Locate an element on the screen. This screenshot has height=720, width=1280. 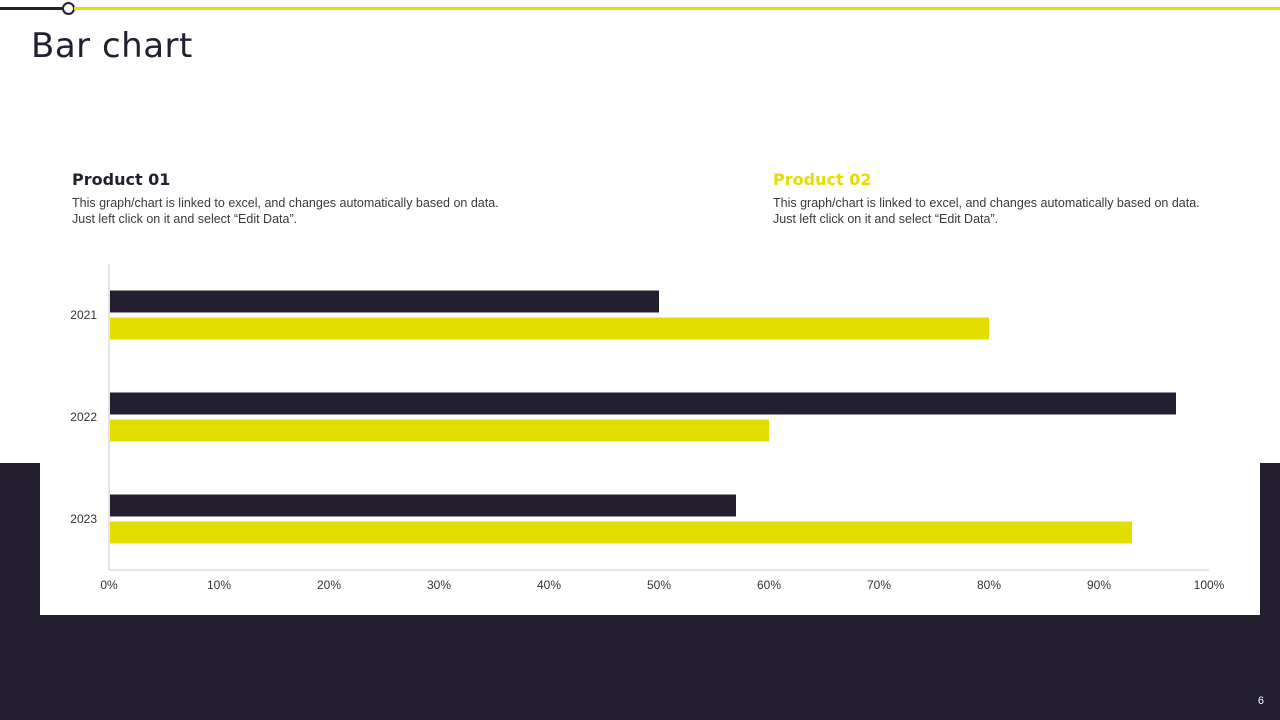
top-rule-accent is located at coordinates (677, 8).